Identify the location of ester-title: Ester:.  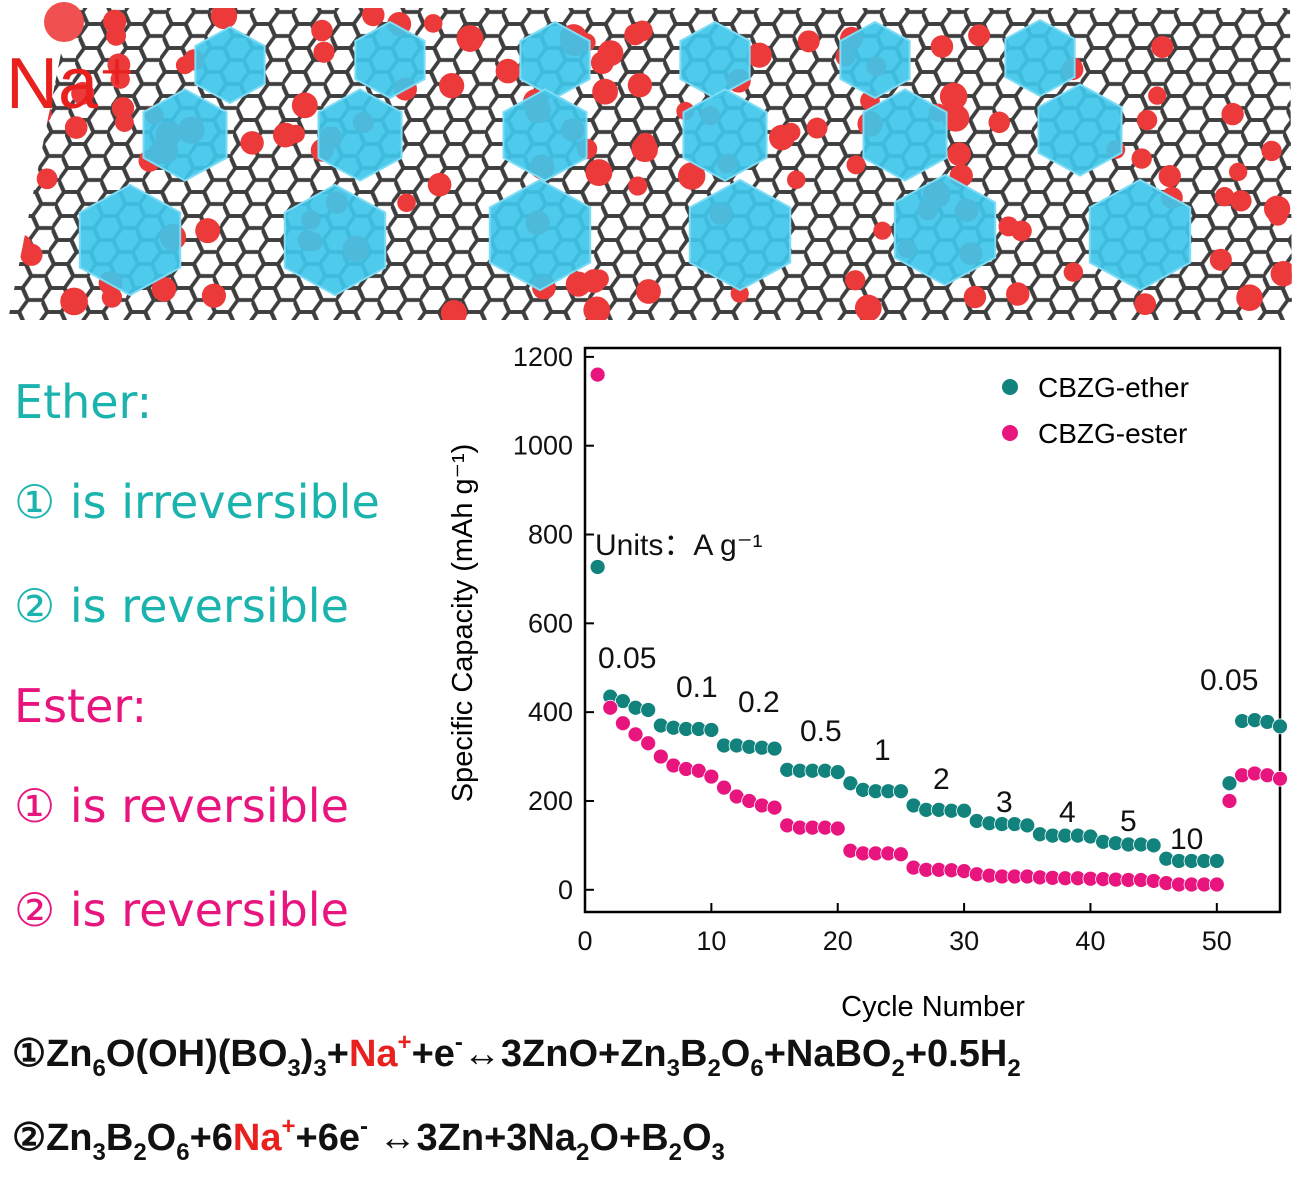
(80, 706).